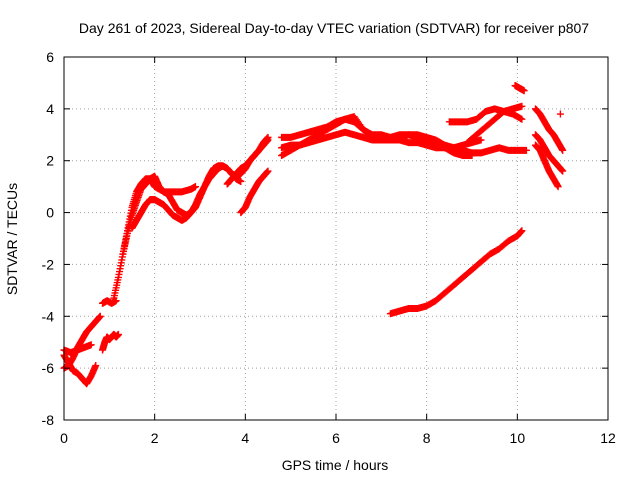  I want to click on series-track-t, so click(560, 114).